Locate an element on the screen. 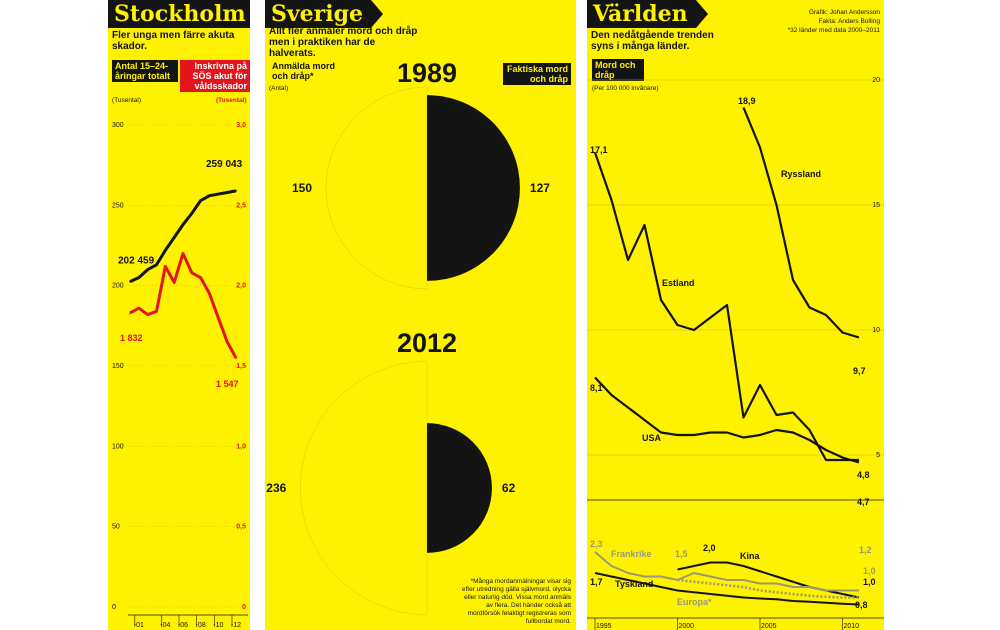 The height and width of the screenshot is (630, 1000). varlden-series-label-usa: USA is located at coordinates (652, 438).